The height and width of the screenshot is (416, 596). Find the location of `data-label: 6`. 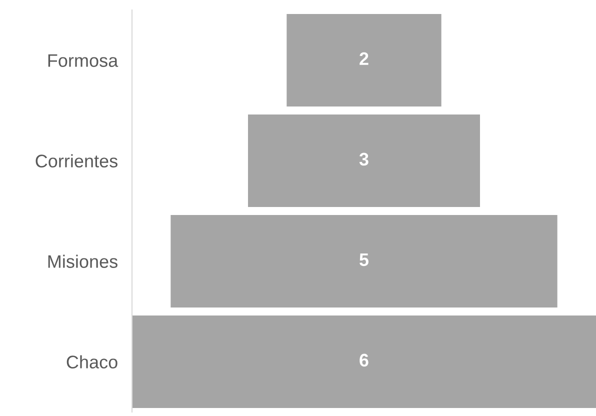

data-label: 6 is located at coordinates (364, 360).